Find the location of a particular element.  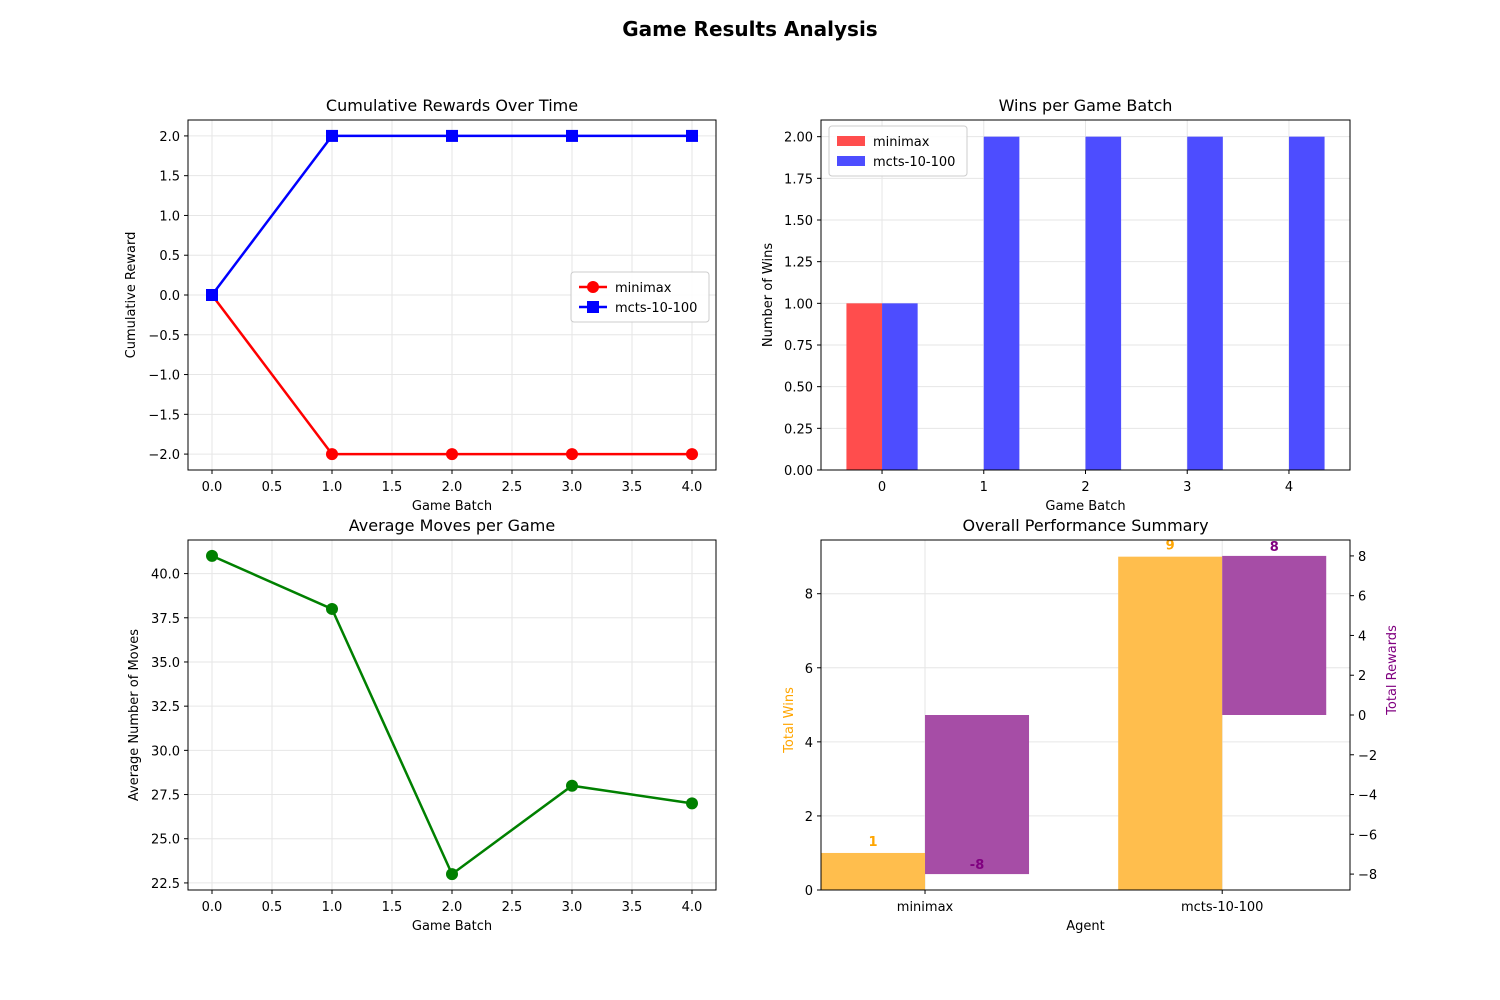

y-tick-label-right: −6 is located at coordinates (1367, 835).